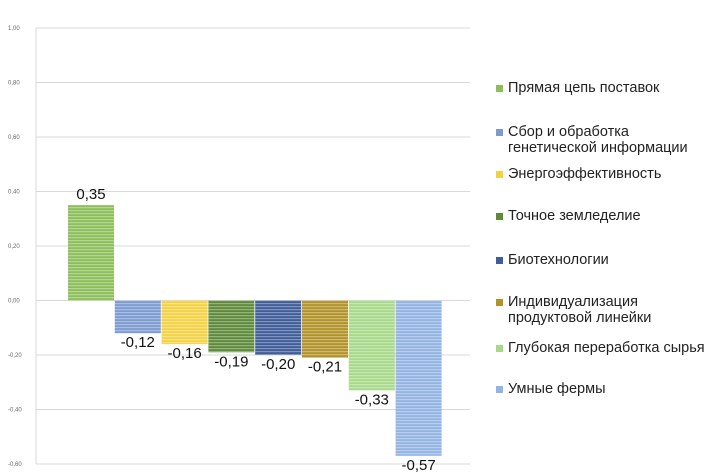 Image resolution: width=714 pixels, height=472 pixels. I want to click on legend-label: Прямая цепь поставок, so click(584, 88).